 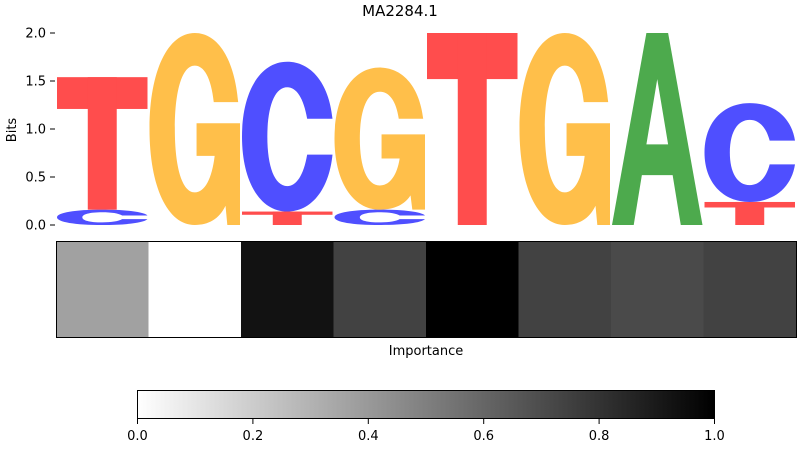 What do you see at coordinates (35, 226) in the screenshot?
I see `y-tick-label: 0.0` at bounding box center [35, 226].